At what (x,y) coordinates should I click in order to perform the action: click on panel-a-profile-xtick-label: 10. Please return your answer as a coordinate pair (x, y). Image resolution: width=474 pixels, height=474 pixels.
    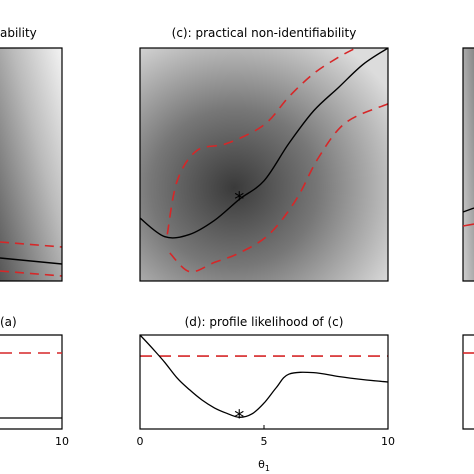
    Looking at the image, I should click on (62, 441).